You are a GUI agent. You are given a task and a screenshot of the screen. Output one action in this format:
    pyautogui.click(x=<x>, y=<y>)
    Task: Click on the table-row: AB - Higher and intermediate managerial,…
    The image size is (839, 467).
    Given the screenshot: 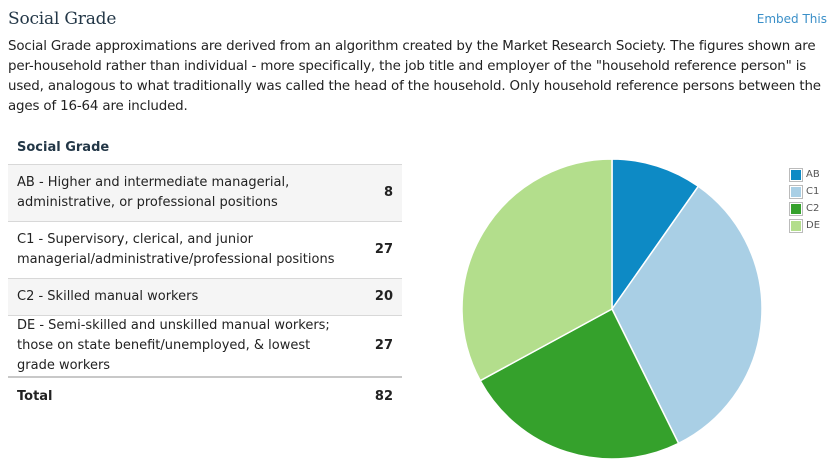 What is the action you would take?
    pyautogui.click(x=205, y=193)
    